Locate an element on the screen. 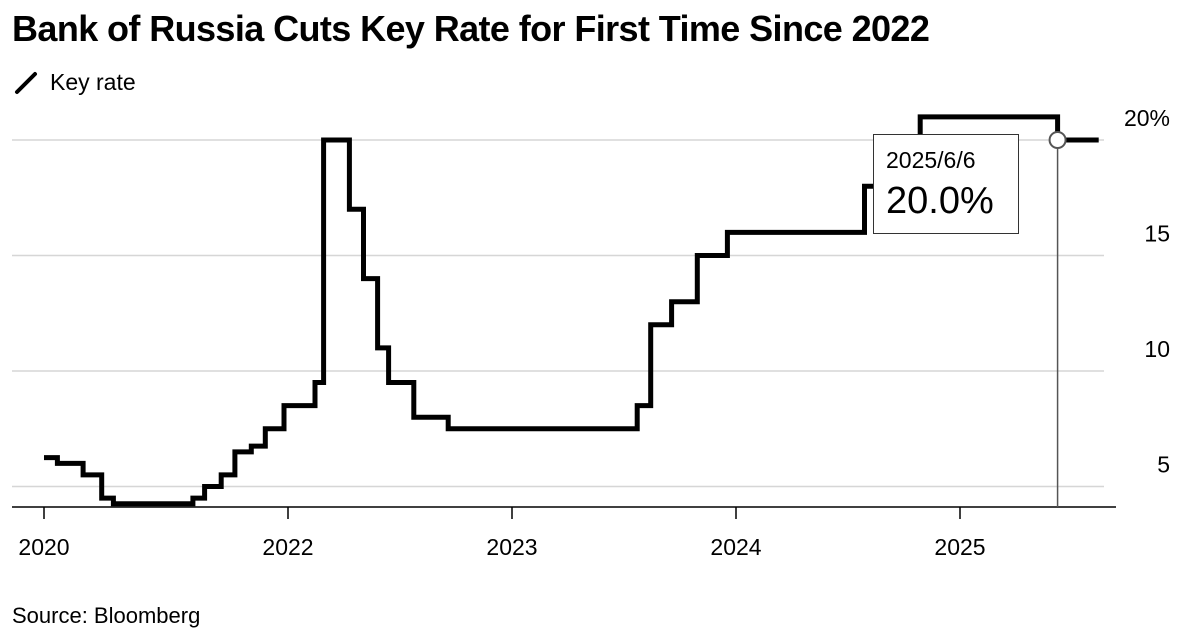  x-tick-label: 2025 is located at coordinates (959, 547).